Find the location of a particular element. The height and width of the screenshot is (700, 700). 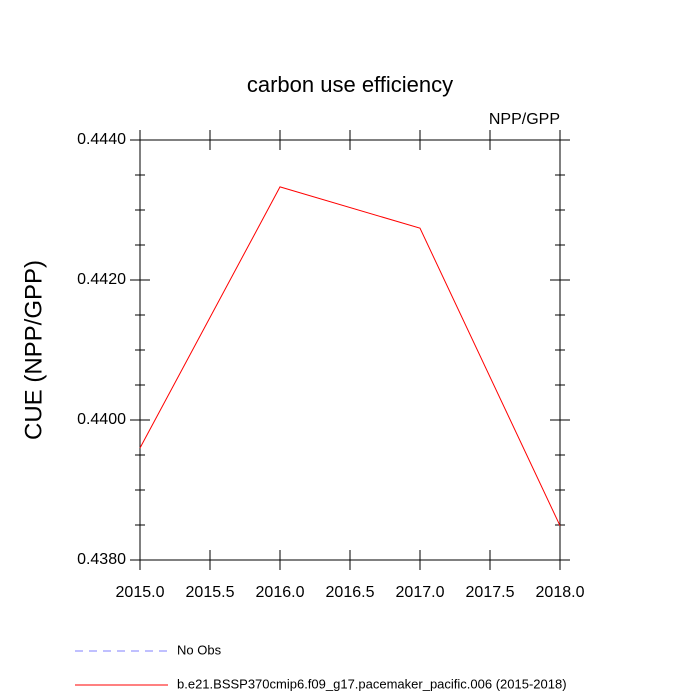

x-tick-label: 2016.0 is located at coordinates (280, 592).